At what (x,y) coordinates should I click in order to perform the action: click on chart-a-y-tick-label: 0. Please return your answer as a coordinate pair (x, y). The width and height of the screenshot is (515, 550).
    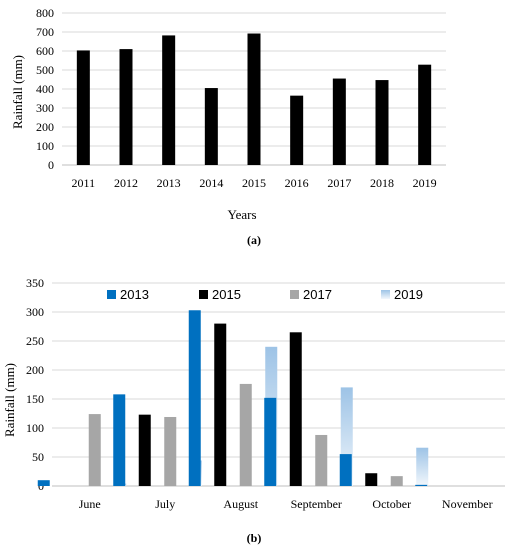
    Looking at the image, I should click on (51, 165).